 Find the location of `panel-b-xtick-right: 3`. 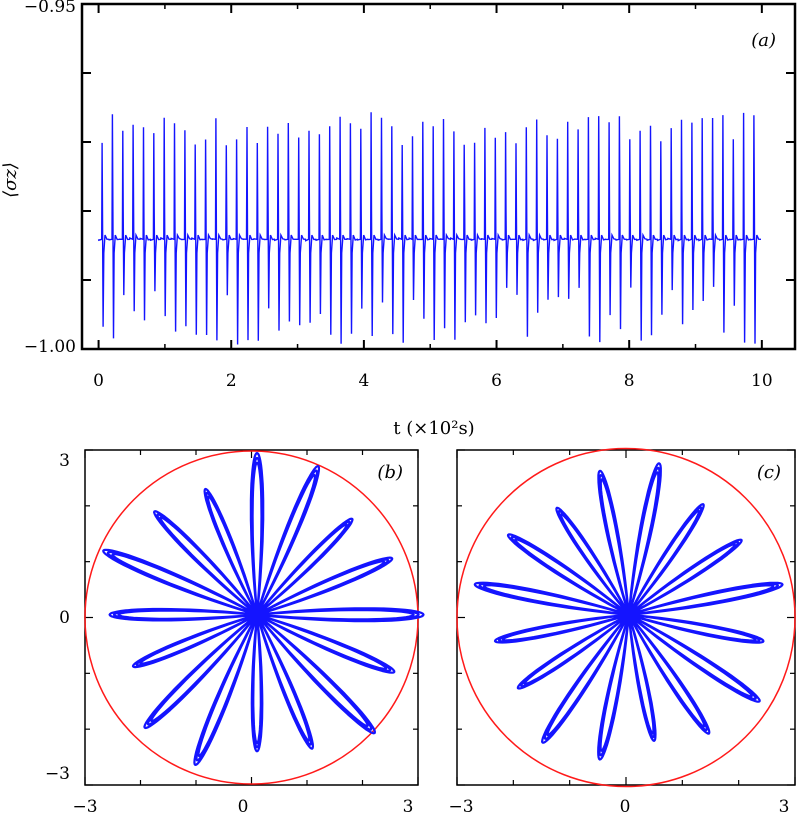

panel-b-xtick-right: 3 is located at coordinates (408, 807).